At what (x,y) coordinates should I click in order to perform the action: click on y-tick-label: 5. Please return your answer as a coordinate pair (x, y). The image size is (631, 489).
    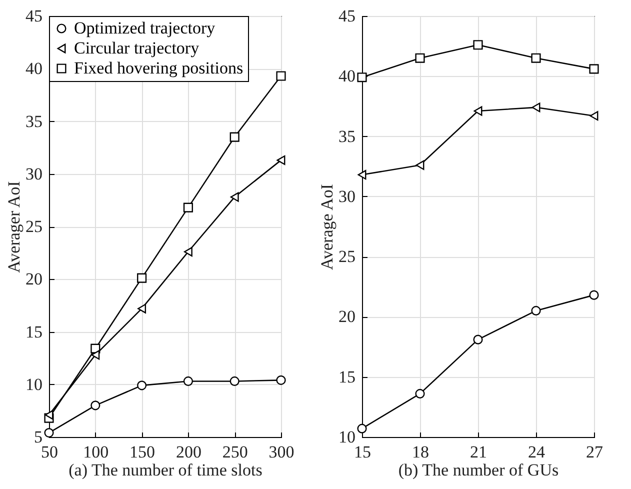
    Looking at the image, I should click on (38, 437).